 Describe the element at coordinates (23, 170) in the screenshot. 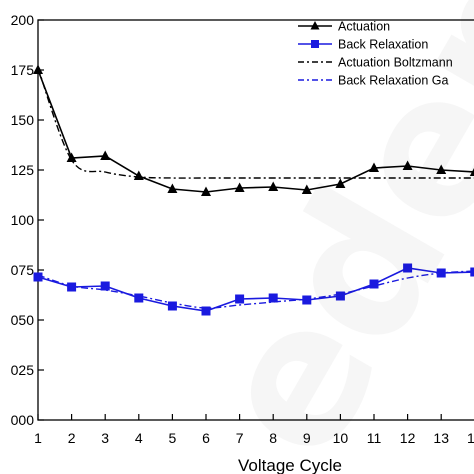

I see `y-tick-label: 125` at that location.